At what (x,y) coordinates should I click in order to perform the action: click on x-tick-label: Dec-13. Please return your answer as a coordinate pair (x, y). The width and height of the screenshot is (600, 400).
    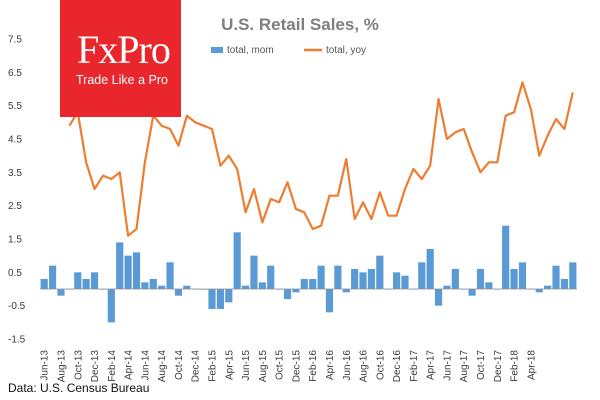
    Looking at the image, I should click on (95, 366).